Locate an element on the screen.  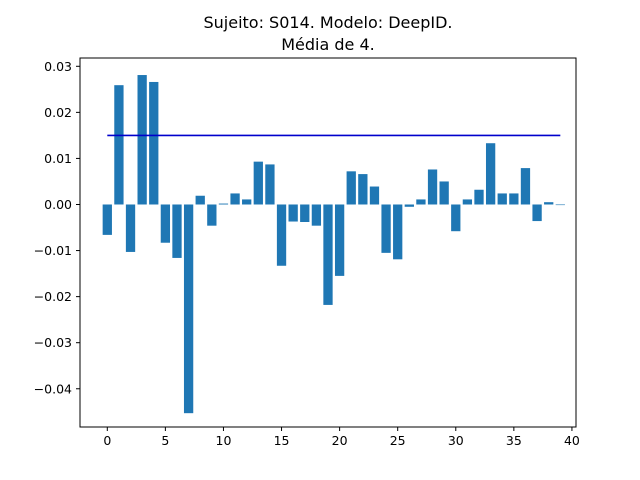
y-tick-label: −0.02 is located at coordinates (53, 296).